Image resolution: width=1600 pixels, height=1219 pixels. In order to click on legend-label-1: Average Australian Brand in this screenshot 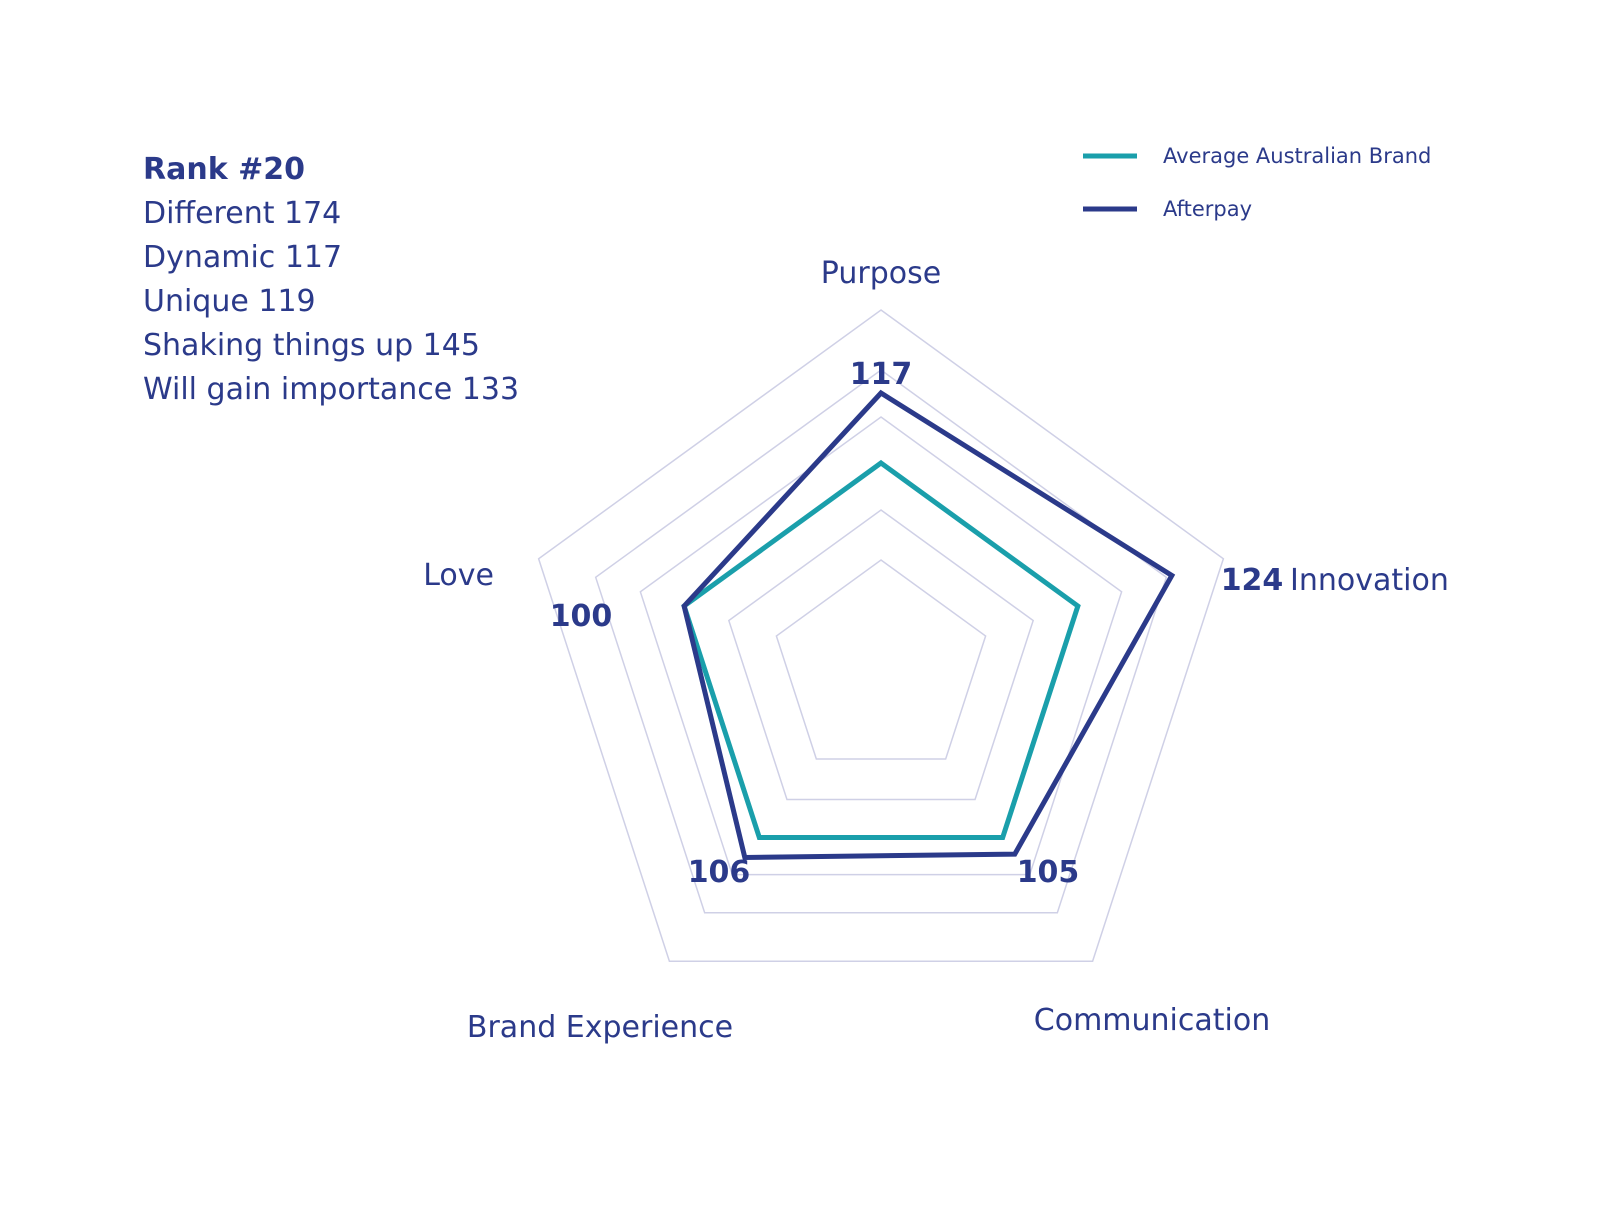, I will do `click(1297, 156)`.